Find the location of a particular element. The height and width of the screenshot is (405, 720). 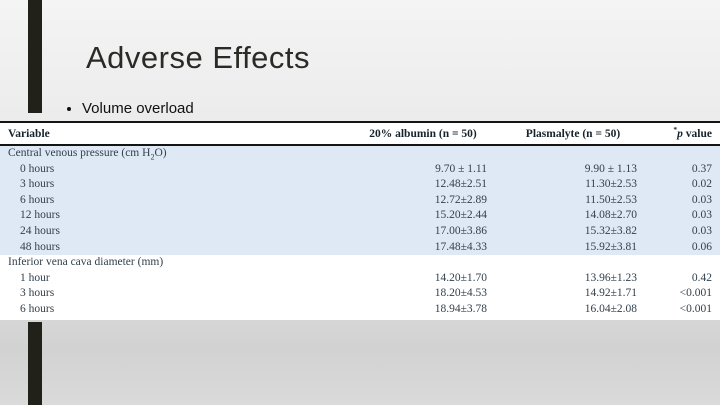

table-row: 48 hours 17.48±4.33 15.92±3.81 0.06 is located at coordinates (360, 247).